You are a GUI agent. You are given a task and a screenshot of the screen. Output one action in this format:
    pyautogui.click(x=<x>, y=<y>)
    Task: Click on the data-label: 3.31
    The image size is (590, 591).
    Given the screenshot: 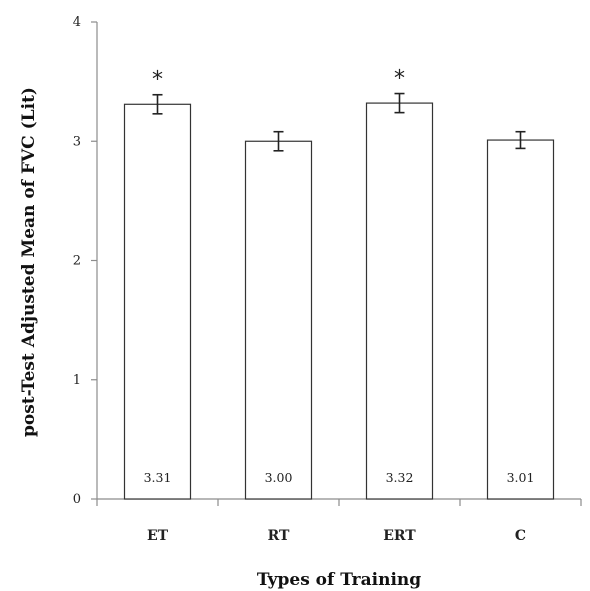 What is the action you would take?
    pyautogui.click(x=158, y=477)
    